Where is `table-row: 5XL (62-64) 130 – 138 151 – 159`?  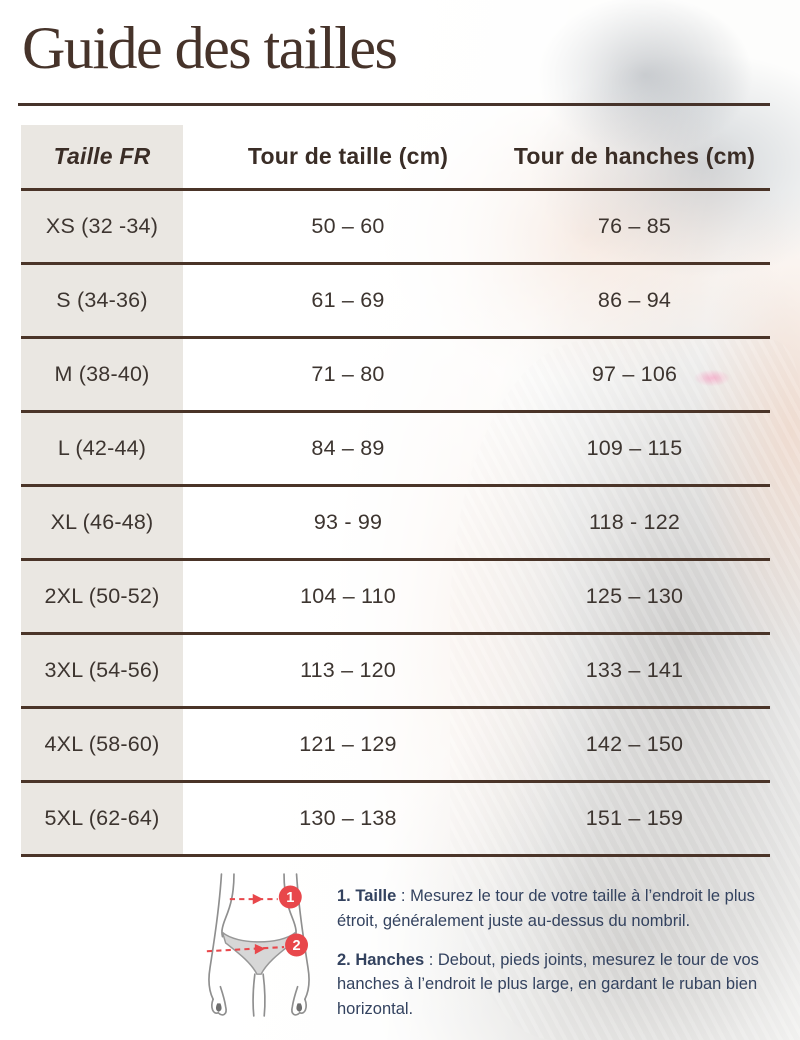
table-row: 5XL (62-64) 130 – 138 151 – 159 is located at coordinates (395, 820).